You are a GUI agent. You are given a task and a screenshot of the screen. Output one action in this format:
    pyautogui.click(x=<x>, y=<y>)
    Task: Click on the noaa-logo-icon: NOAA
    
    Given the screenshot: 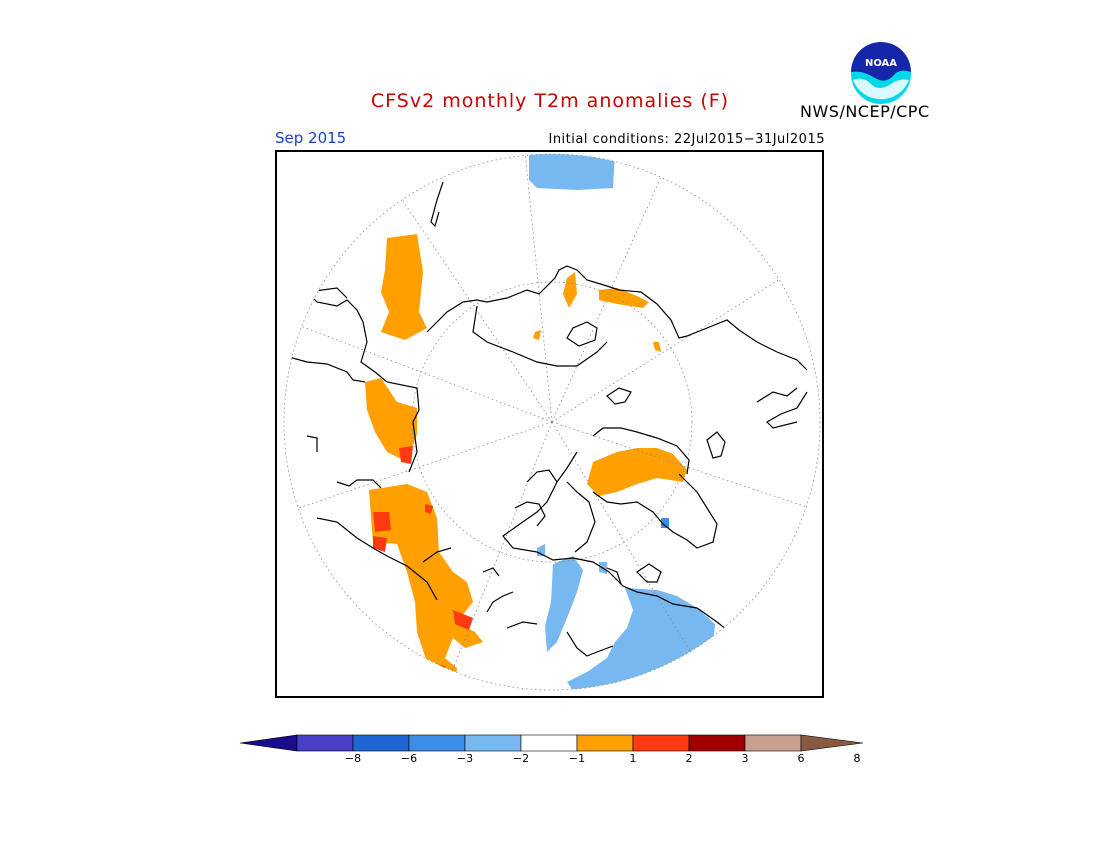 What is the action you would take?
    pyautogui.click(x=881, y=74)
    